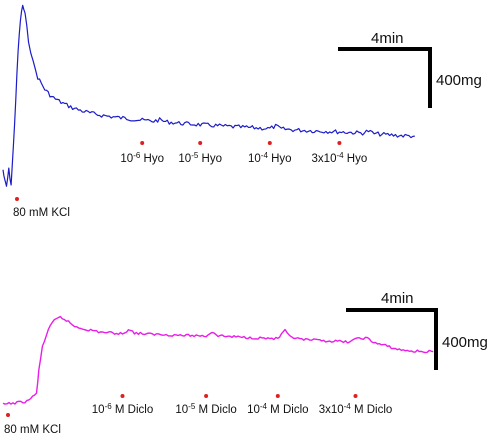 The height and width of the screenshot is (435, 500). I want to click on marker-label: 10-6 Hyo, so click(142, 158).